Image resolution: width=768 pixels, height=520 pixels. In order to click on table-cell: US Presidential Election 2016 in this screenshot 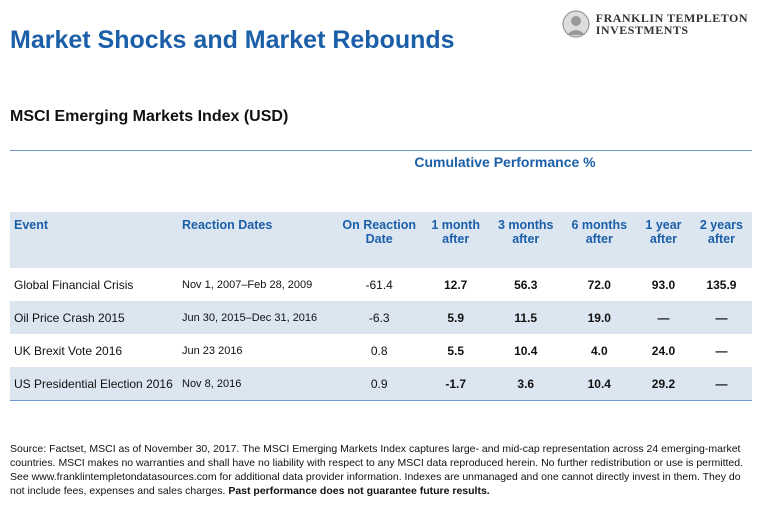, I will do `click(94, 383)`.